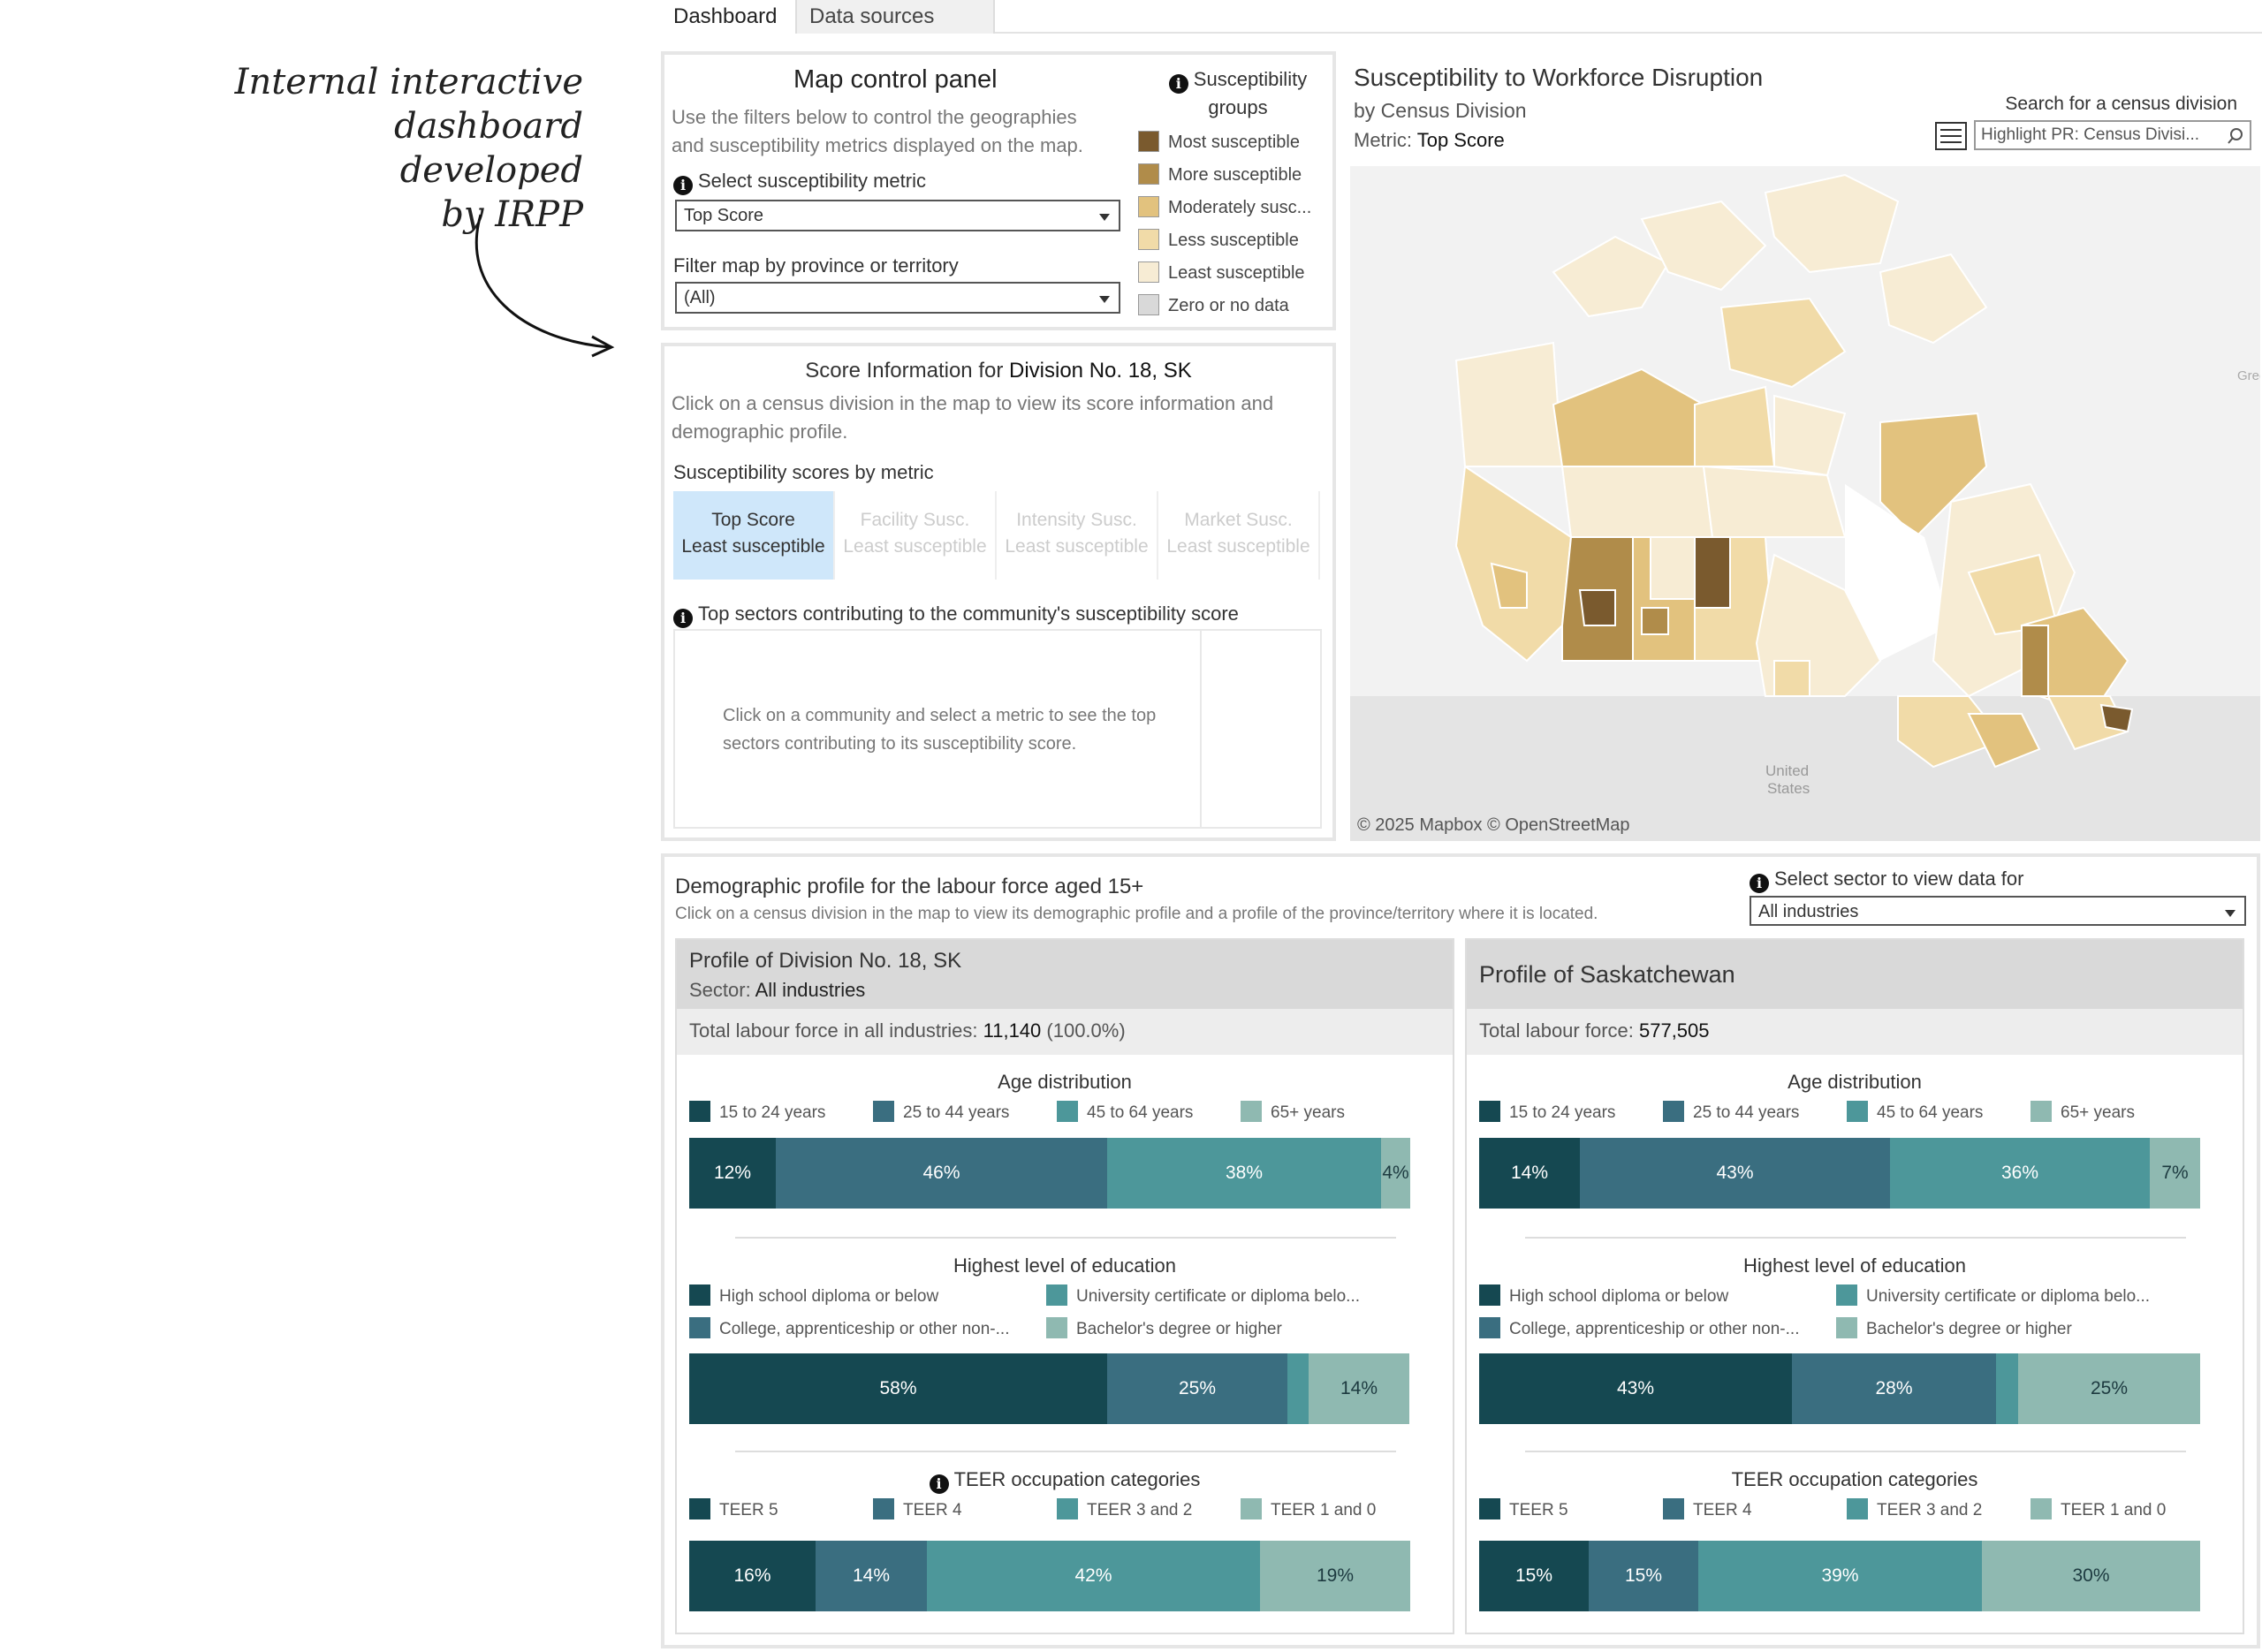  I want to click on total-prefix: Total labour force:, so click(1559, 1030).